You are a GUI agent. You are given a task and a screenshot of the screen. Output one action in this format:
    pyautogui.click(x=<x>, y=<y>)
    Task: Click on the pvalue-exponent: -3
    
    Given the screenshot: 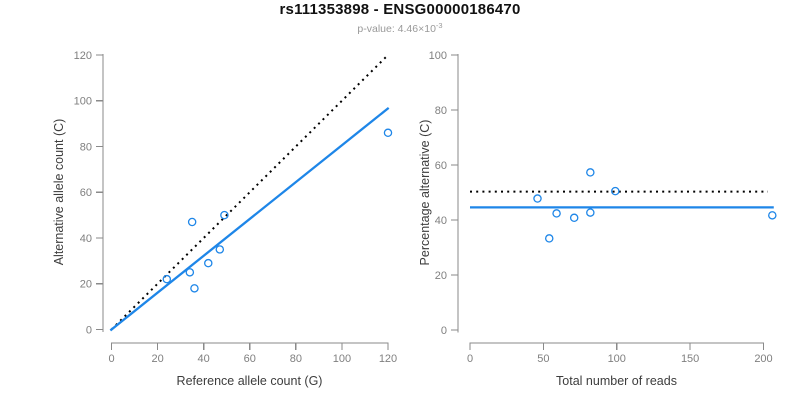 What is the action you would take?
    pyautogui.click(x=439, y=25)
    